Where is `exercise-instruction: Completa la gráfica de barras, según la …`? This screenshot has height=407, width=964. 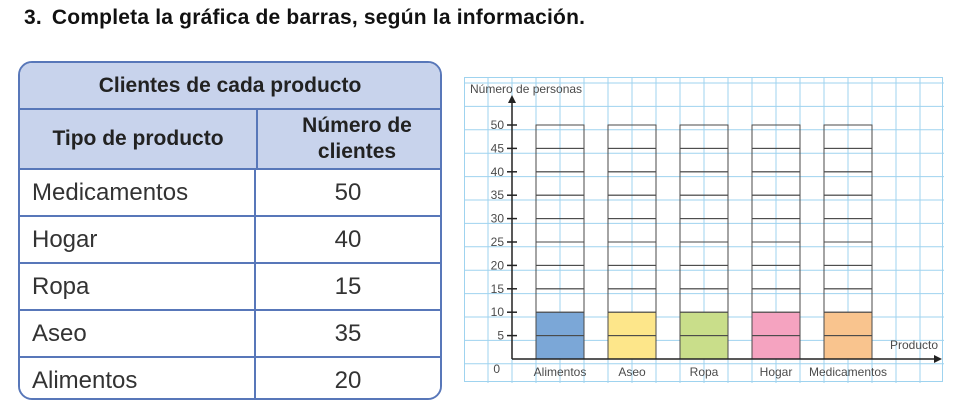
exercise-instruction: Completa la gráfica de barras, según la … is located at coordinates (318, 17).